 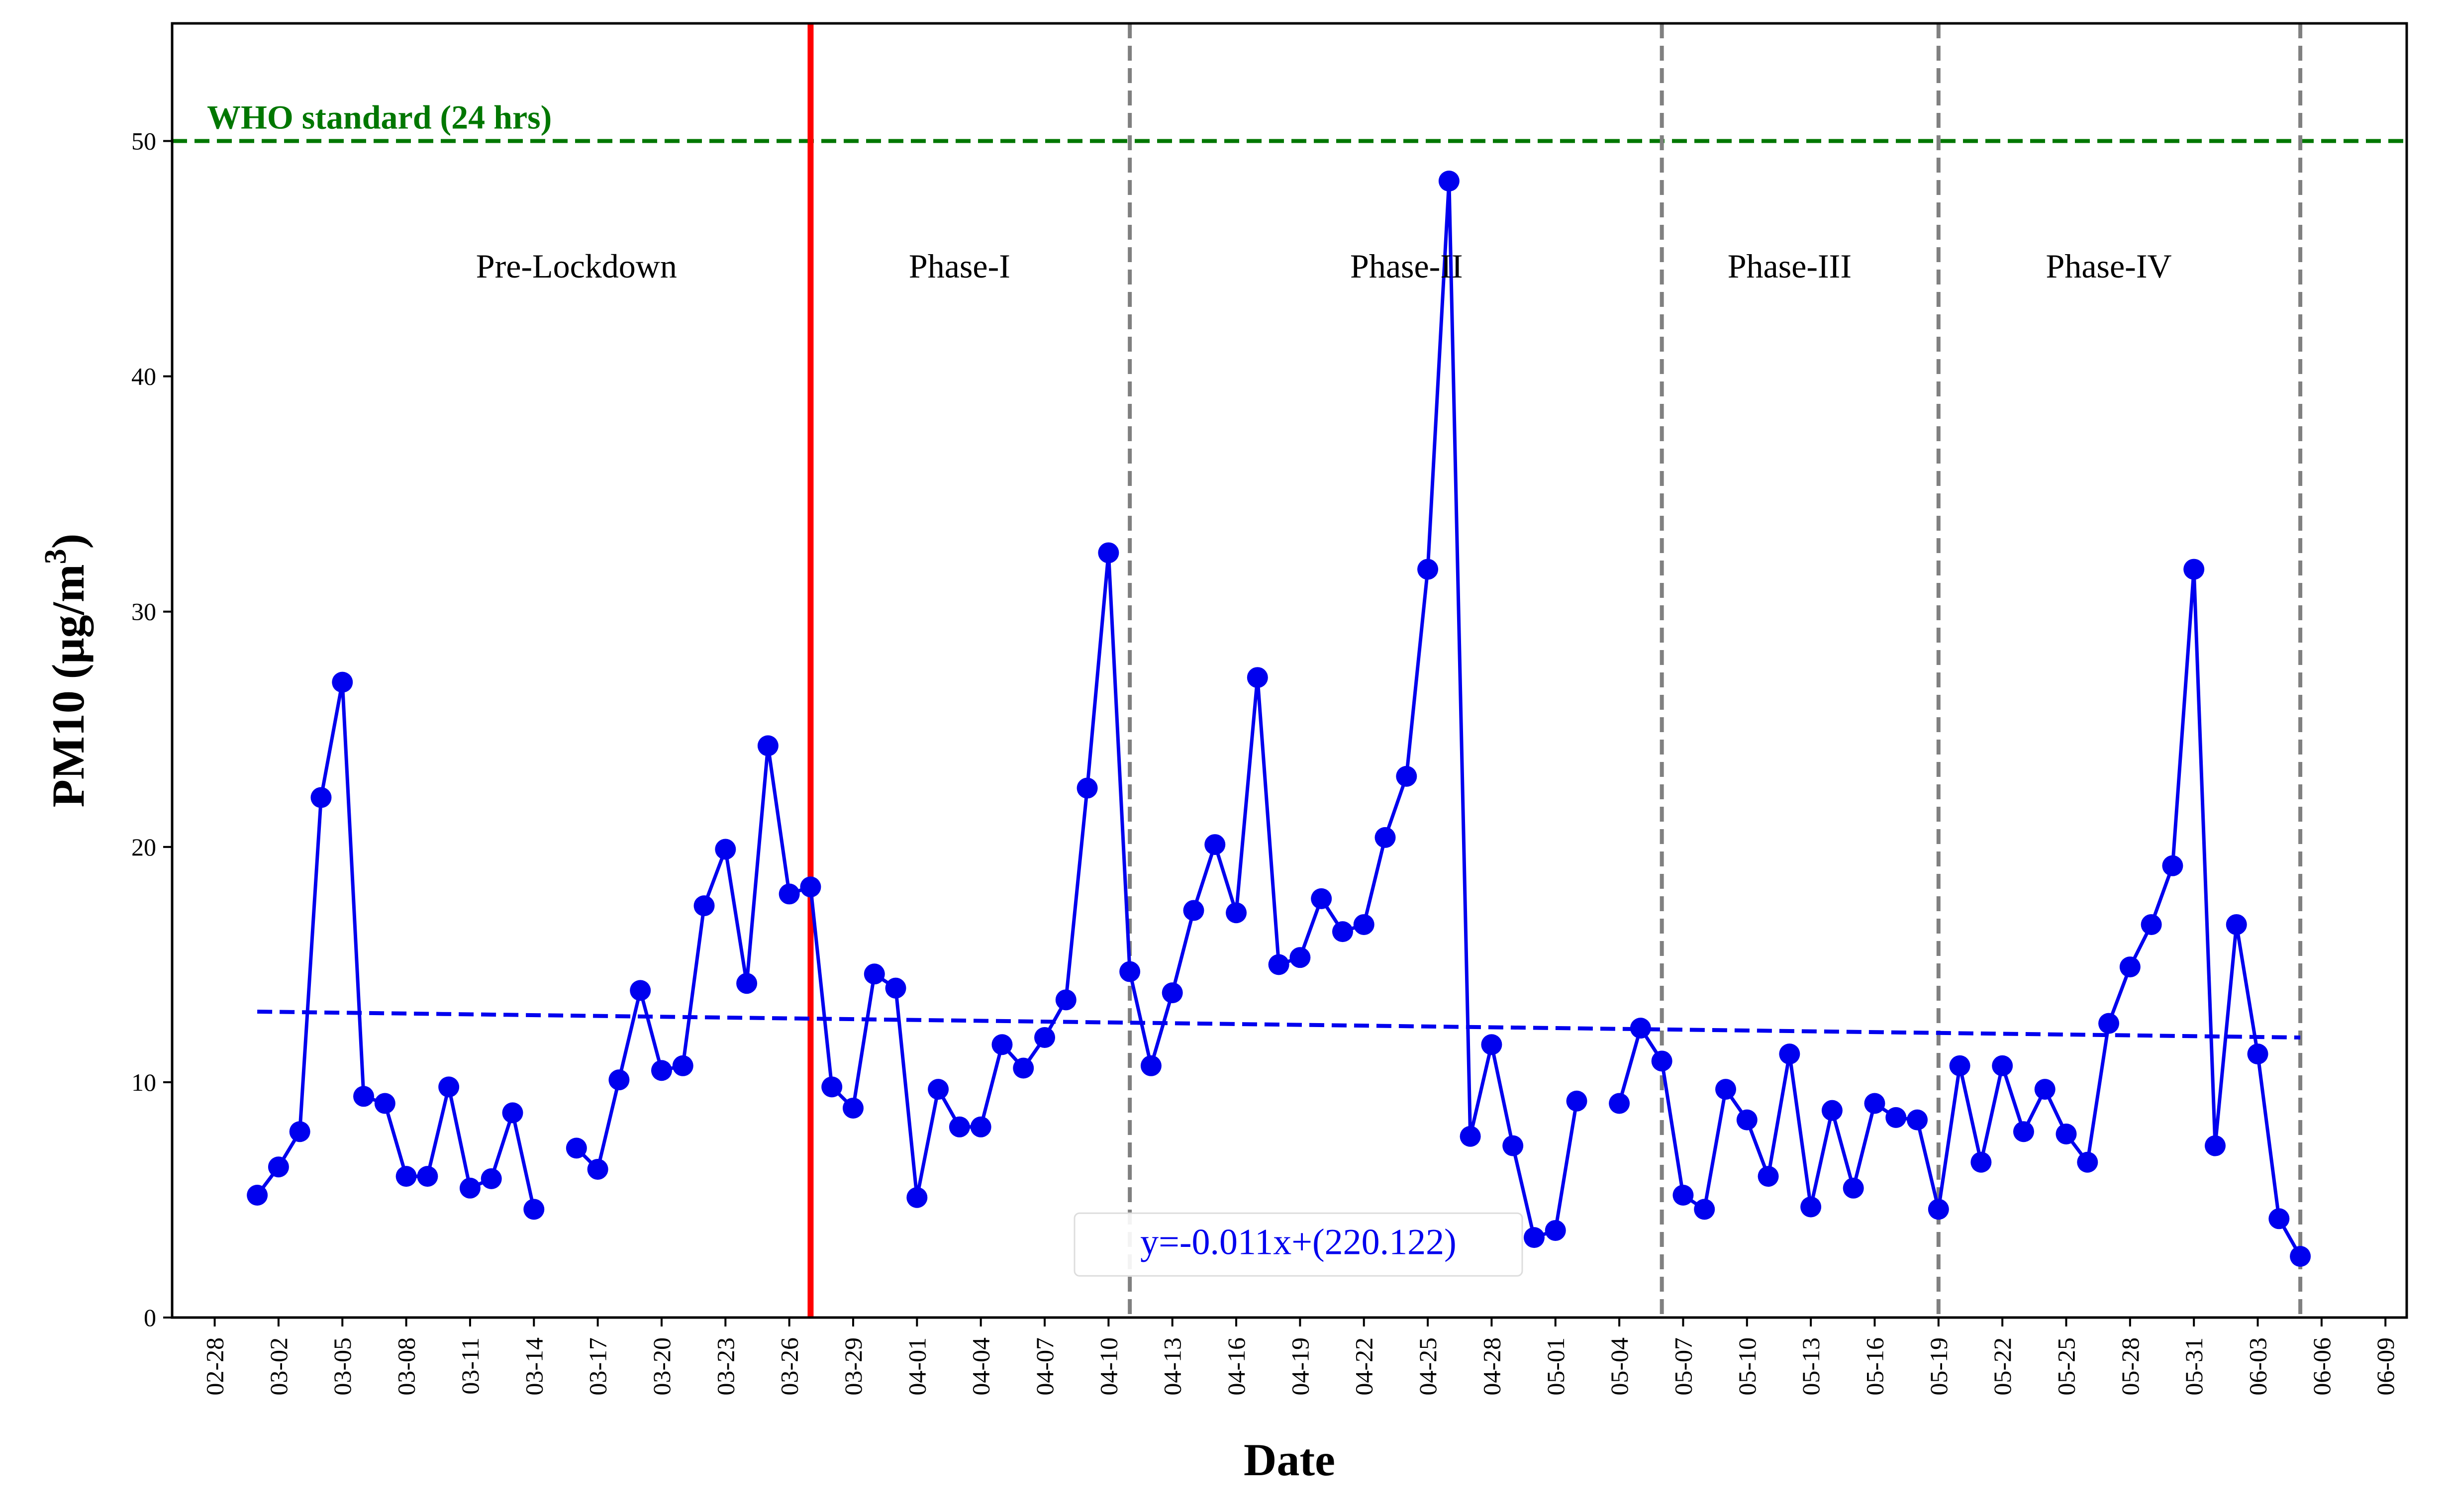 What do you see at coordinates (143, 141) in the screenshot?
I see `y-tick-label-50: 50` at bounding box center [143, 141].